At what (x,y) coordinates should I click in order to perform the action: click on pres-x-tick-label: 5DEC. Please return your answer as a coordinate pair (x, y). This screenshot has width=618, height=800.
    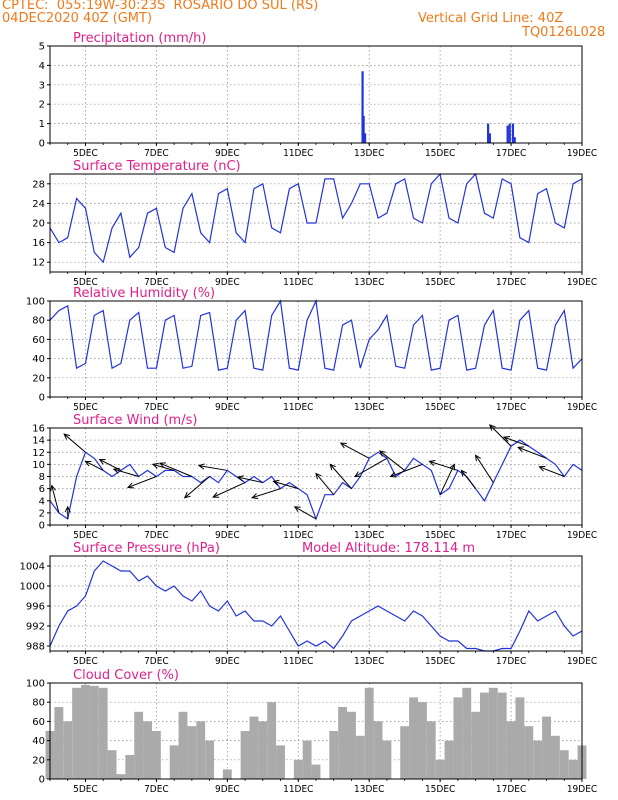
    Looking at the image, I should click on (85, 661).